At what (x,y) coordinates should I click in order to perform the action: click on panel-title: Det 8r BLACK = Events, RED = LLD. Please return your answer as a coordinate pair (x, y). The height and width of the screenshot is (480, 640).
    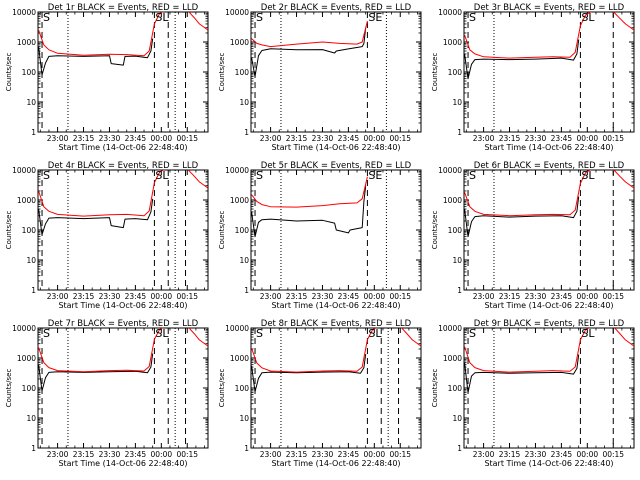
    Looking at the image, I should click on (336, 324).